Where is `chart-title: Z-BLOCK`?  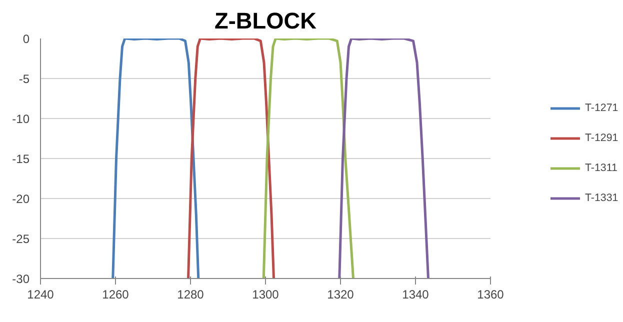 chart-title: Z-BLOCK is located at coordinates (266, 21).